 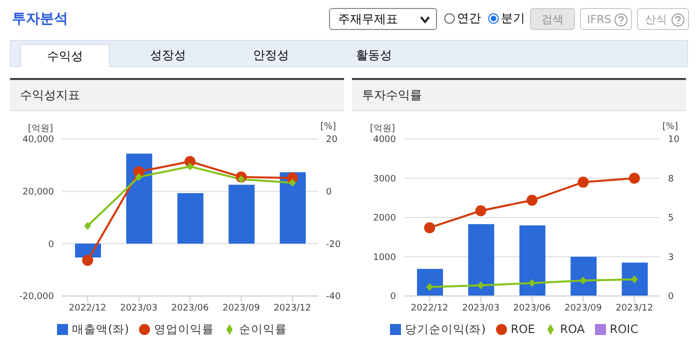 I want to click on legend-label: ROA, so click(x=572, y=329).